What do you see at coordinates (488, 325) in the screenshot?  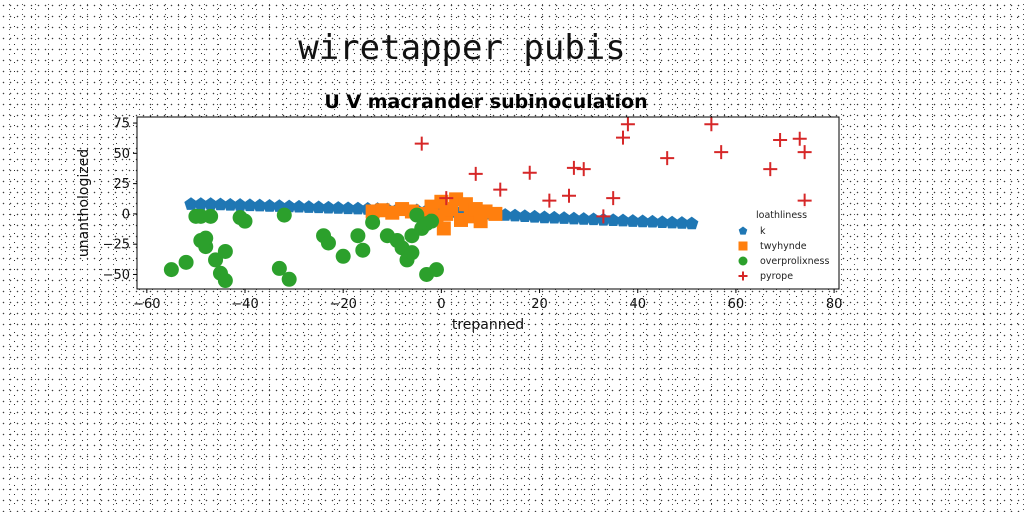 I see `x-axis-title: trepanned` at bounding box center [488, 325].